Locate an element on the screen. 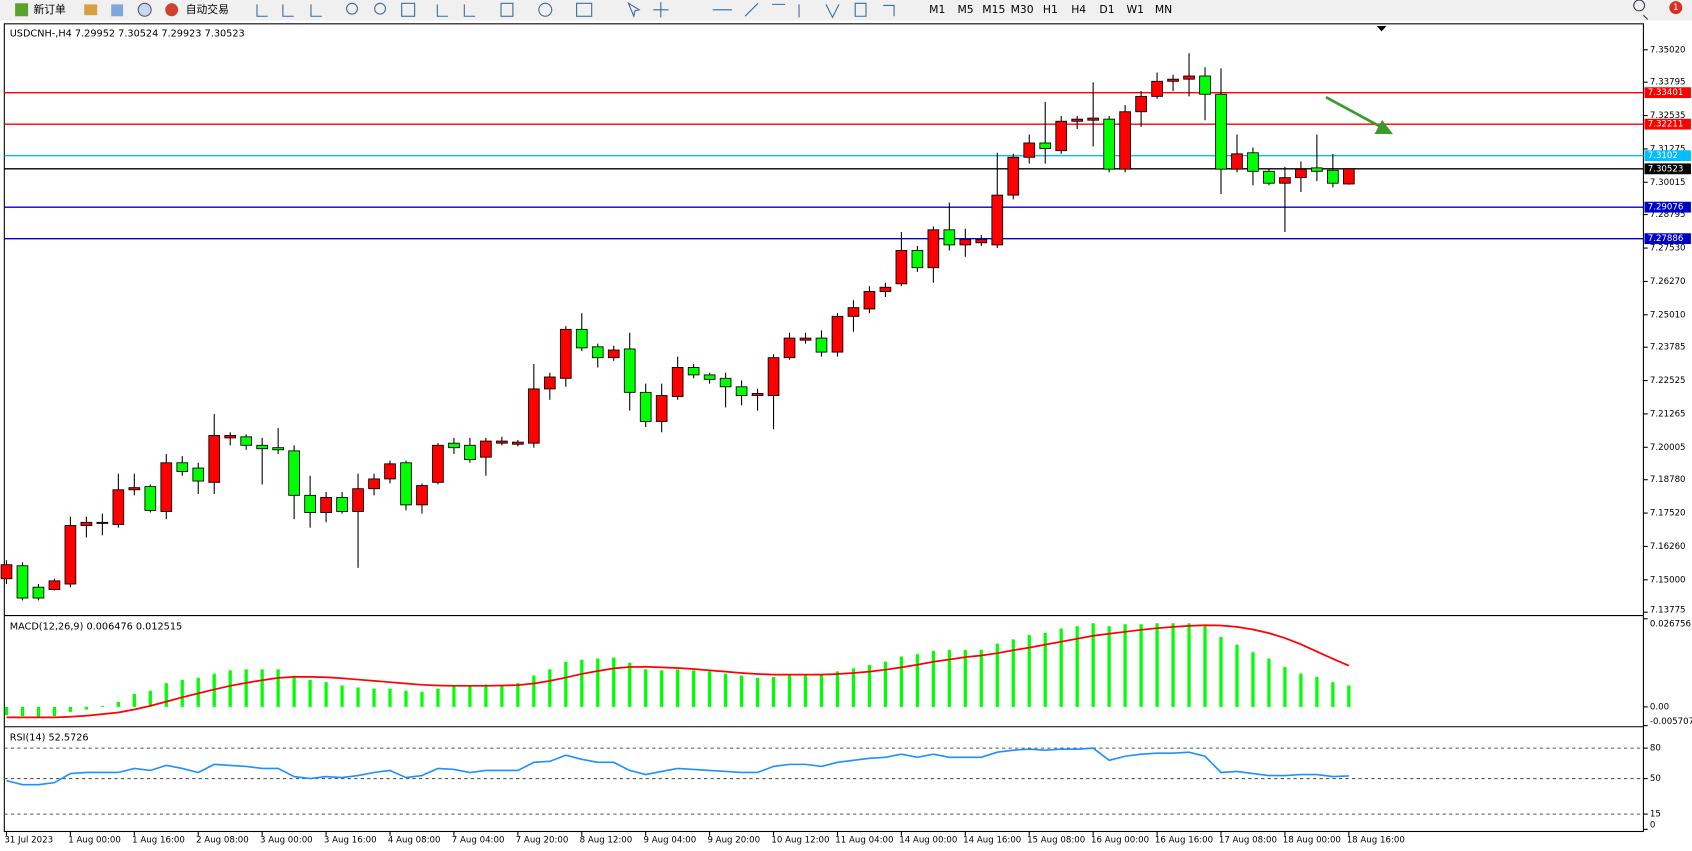 The height and width of the screenshot is (851, 1692). timeframe-button: MN is located at coordinates (1163, 9).